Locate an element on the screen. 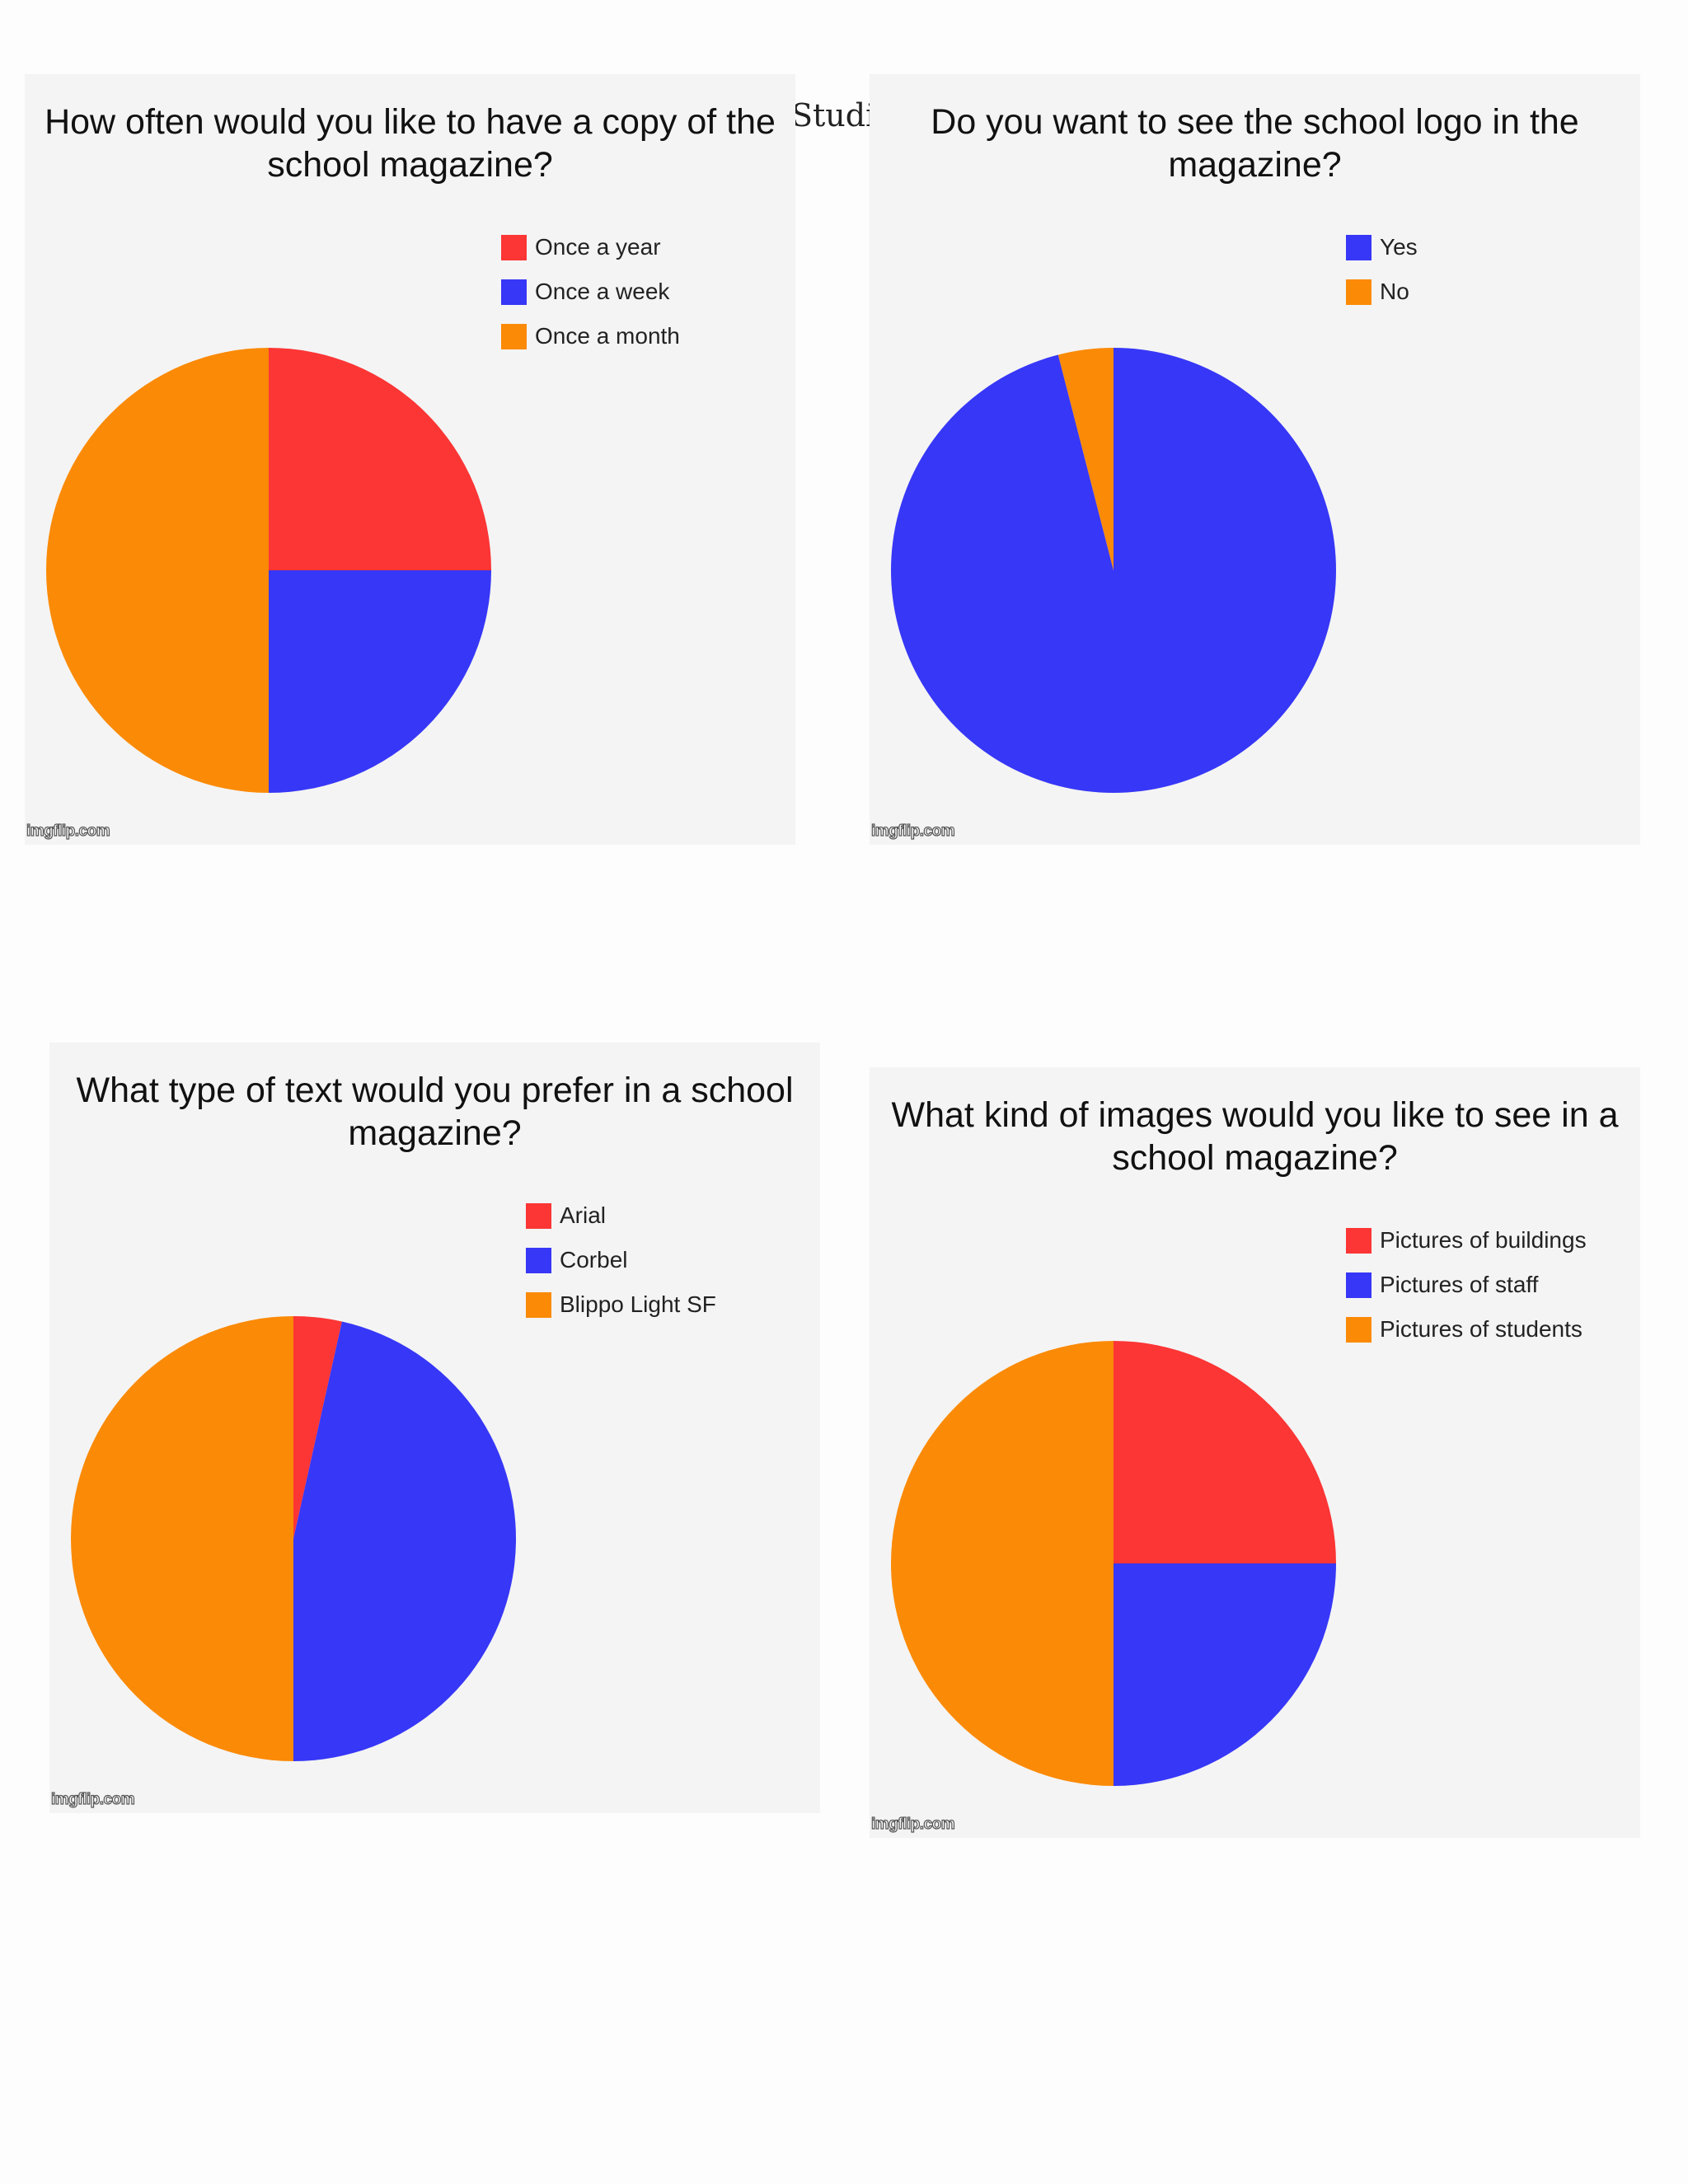 The image size is (1688, 2184). chart-legend: Arial Corbel Blippo Light SF is located at coordinates (621, 1260).